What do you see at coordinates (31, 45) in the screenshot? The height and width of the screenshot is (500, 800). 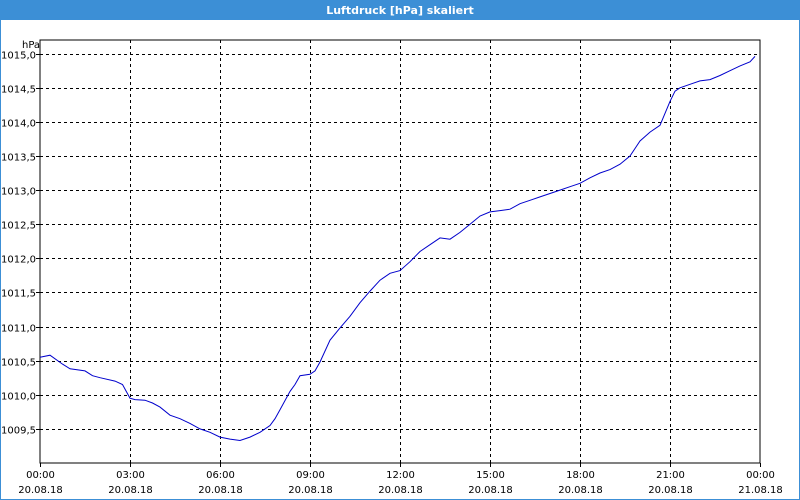 I see `y-axis-label: hPa` at bounding box center [31, 45].